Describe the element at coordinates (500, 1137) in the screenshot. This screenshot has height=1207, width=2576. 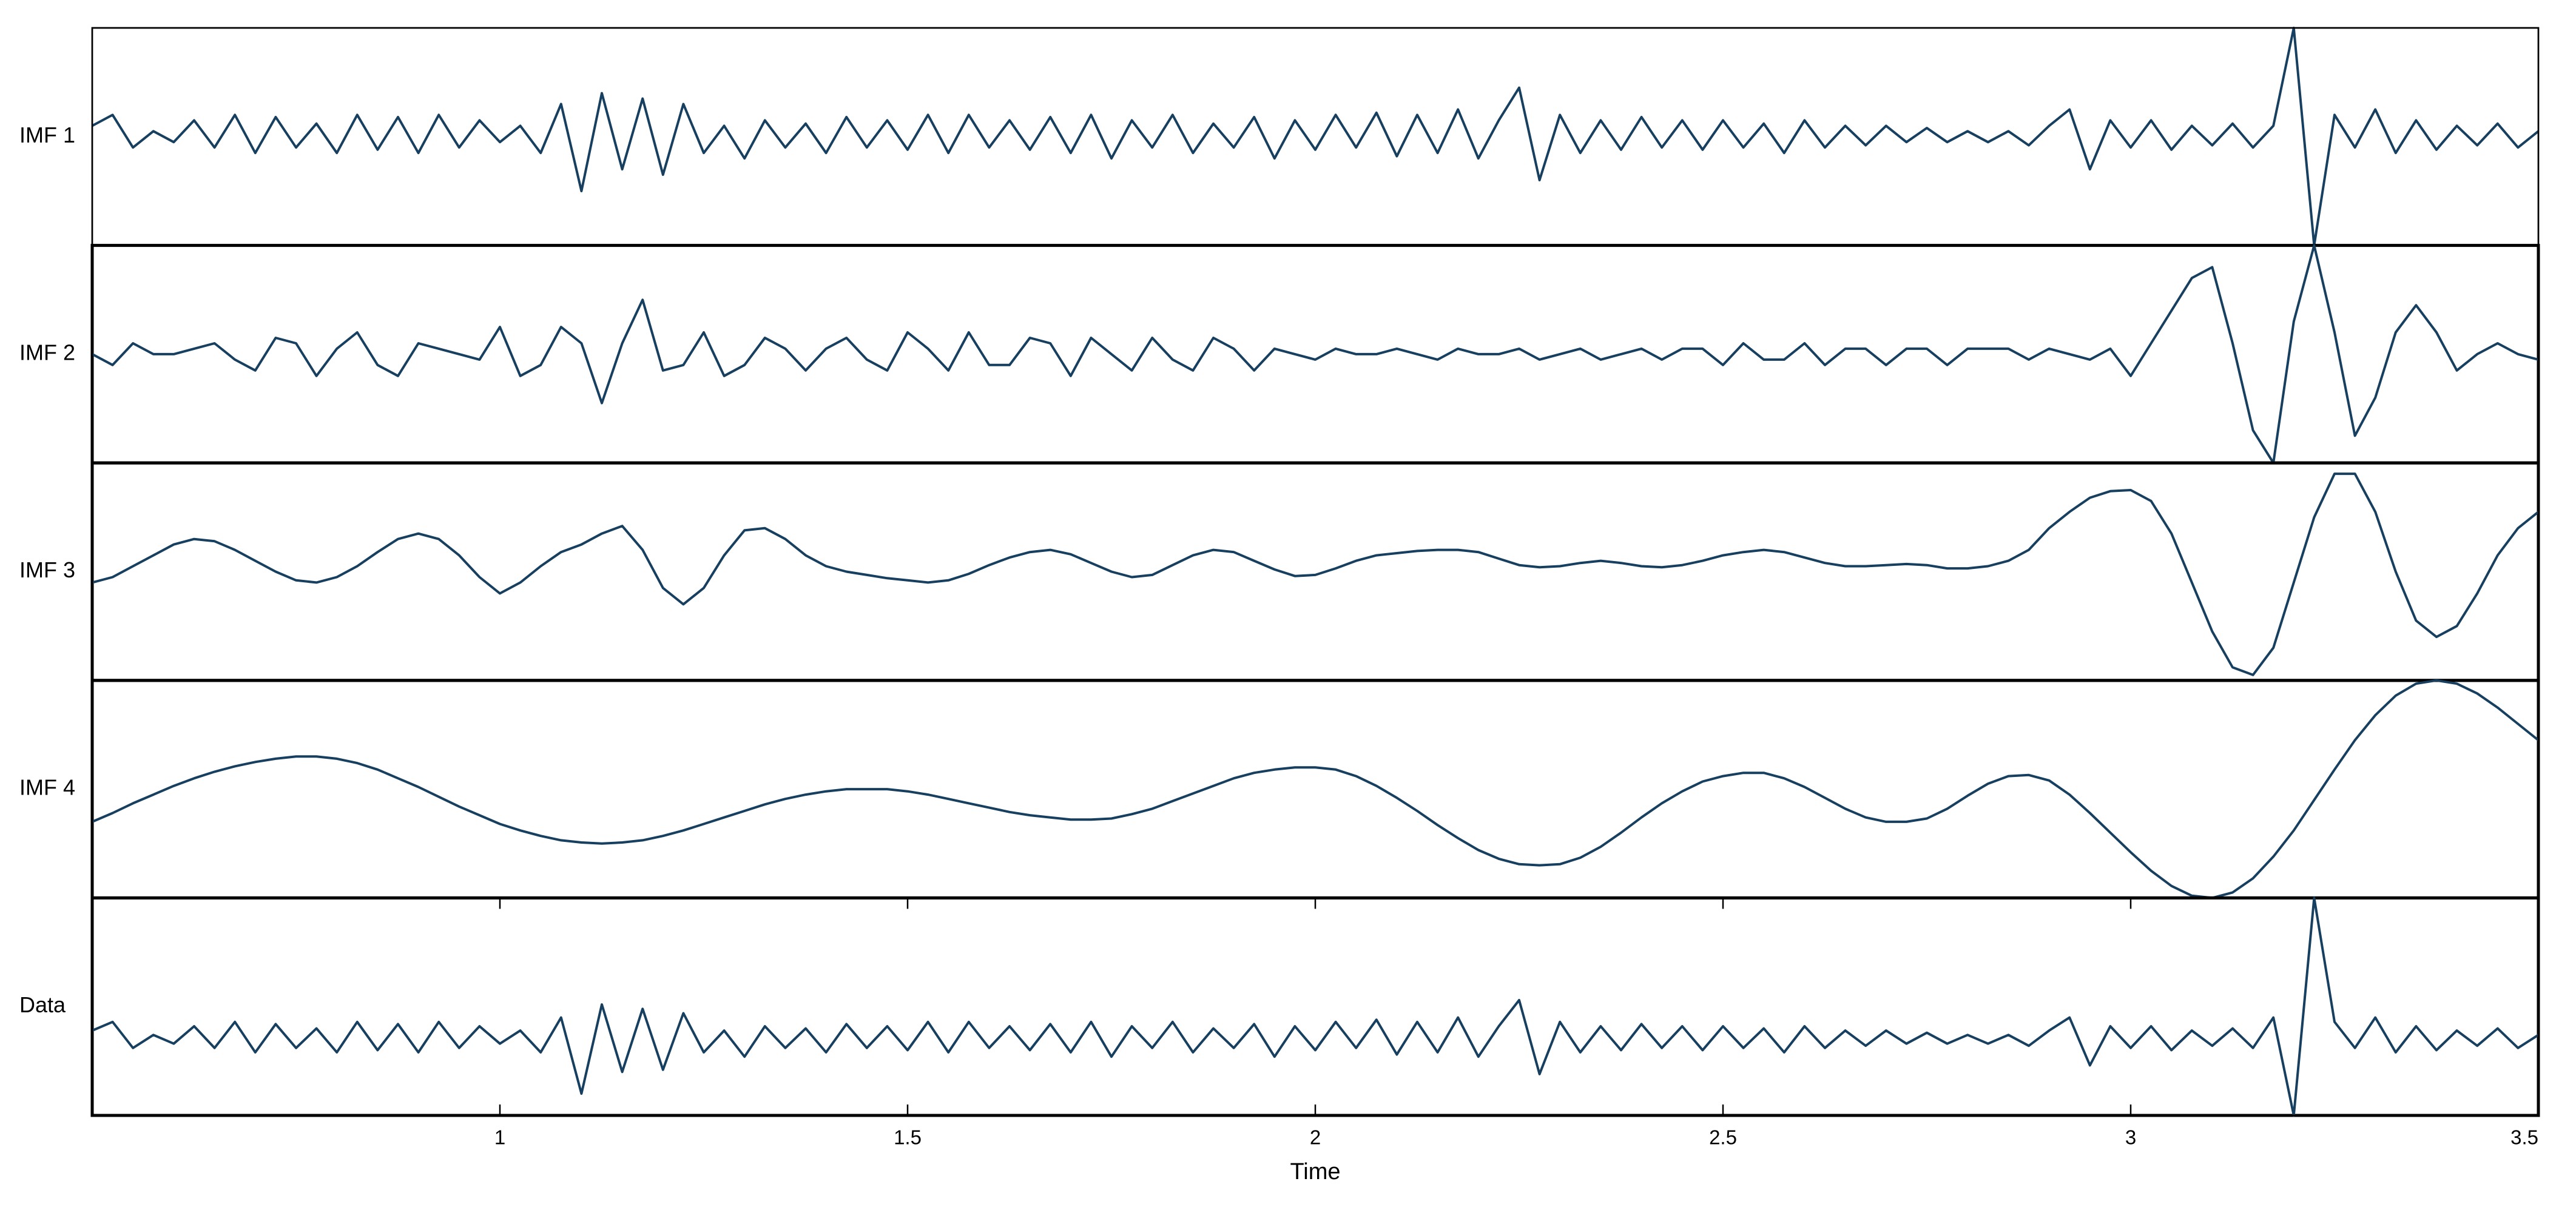
I see `x-tick-label: 1` at that location.